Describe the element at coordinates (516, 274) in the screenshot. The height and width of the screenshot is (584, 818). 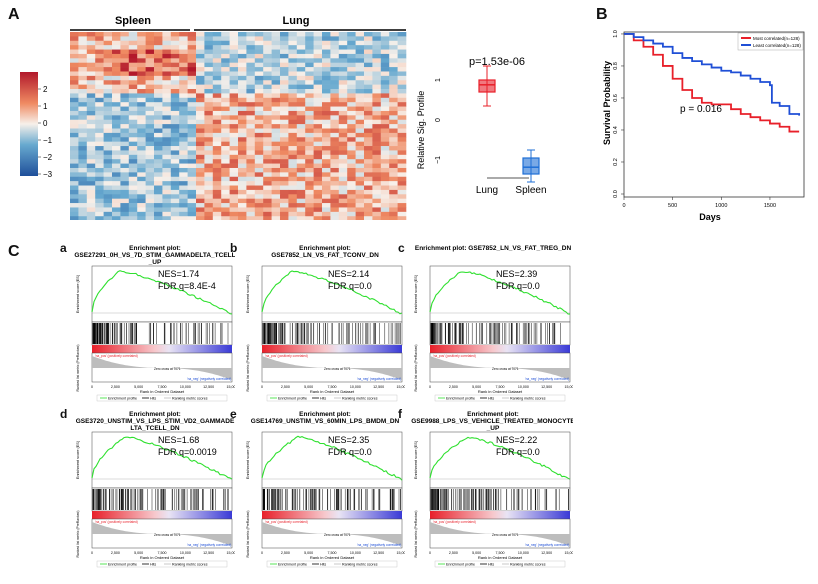
I see `gsea-nes: NES=2.39` at that location.